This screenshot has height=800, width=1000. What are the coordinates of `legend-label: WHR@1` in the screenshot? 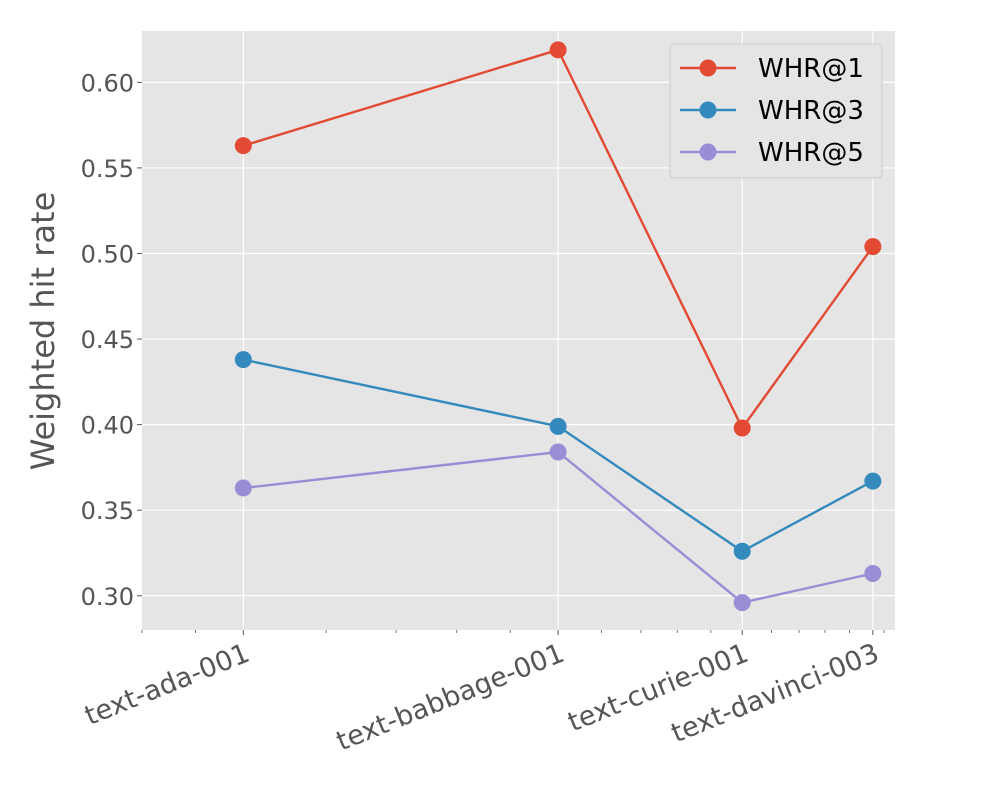 It's located at (811, 69).